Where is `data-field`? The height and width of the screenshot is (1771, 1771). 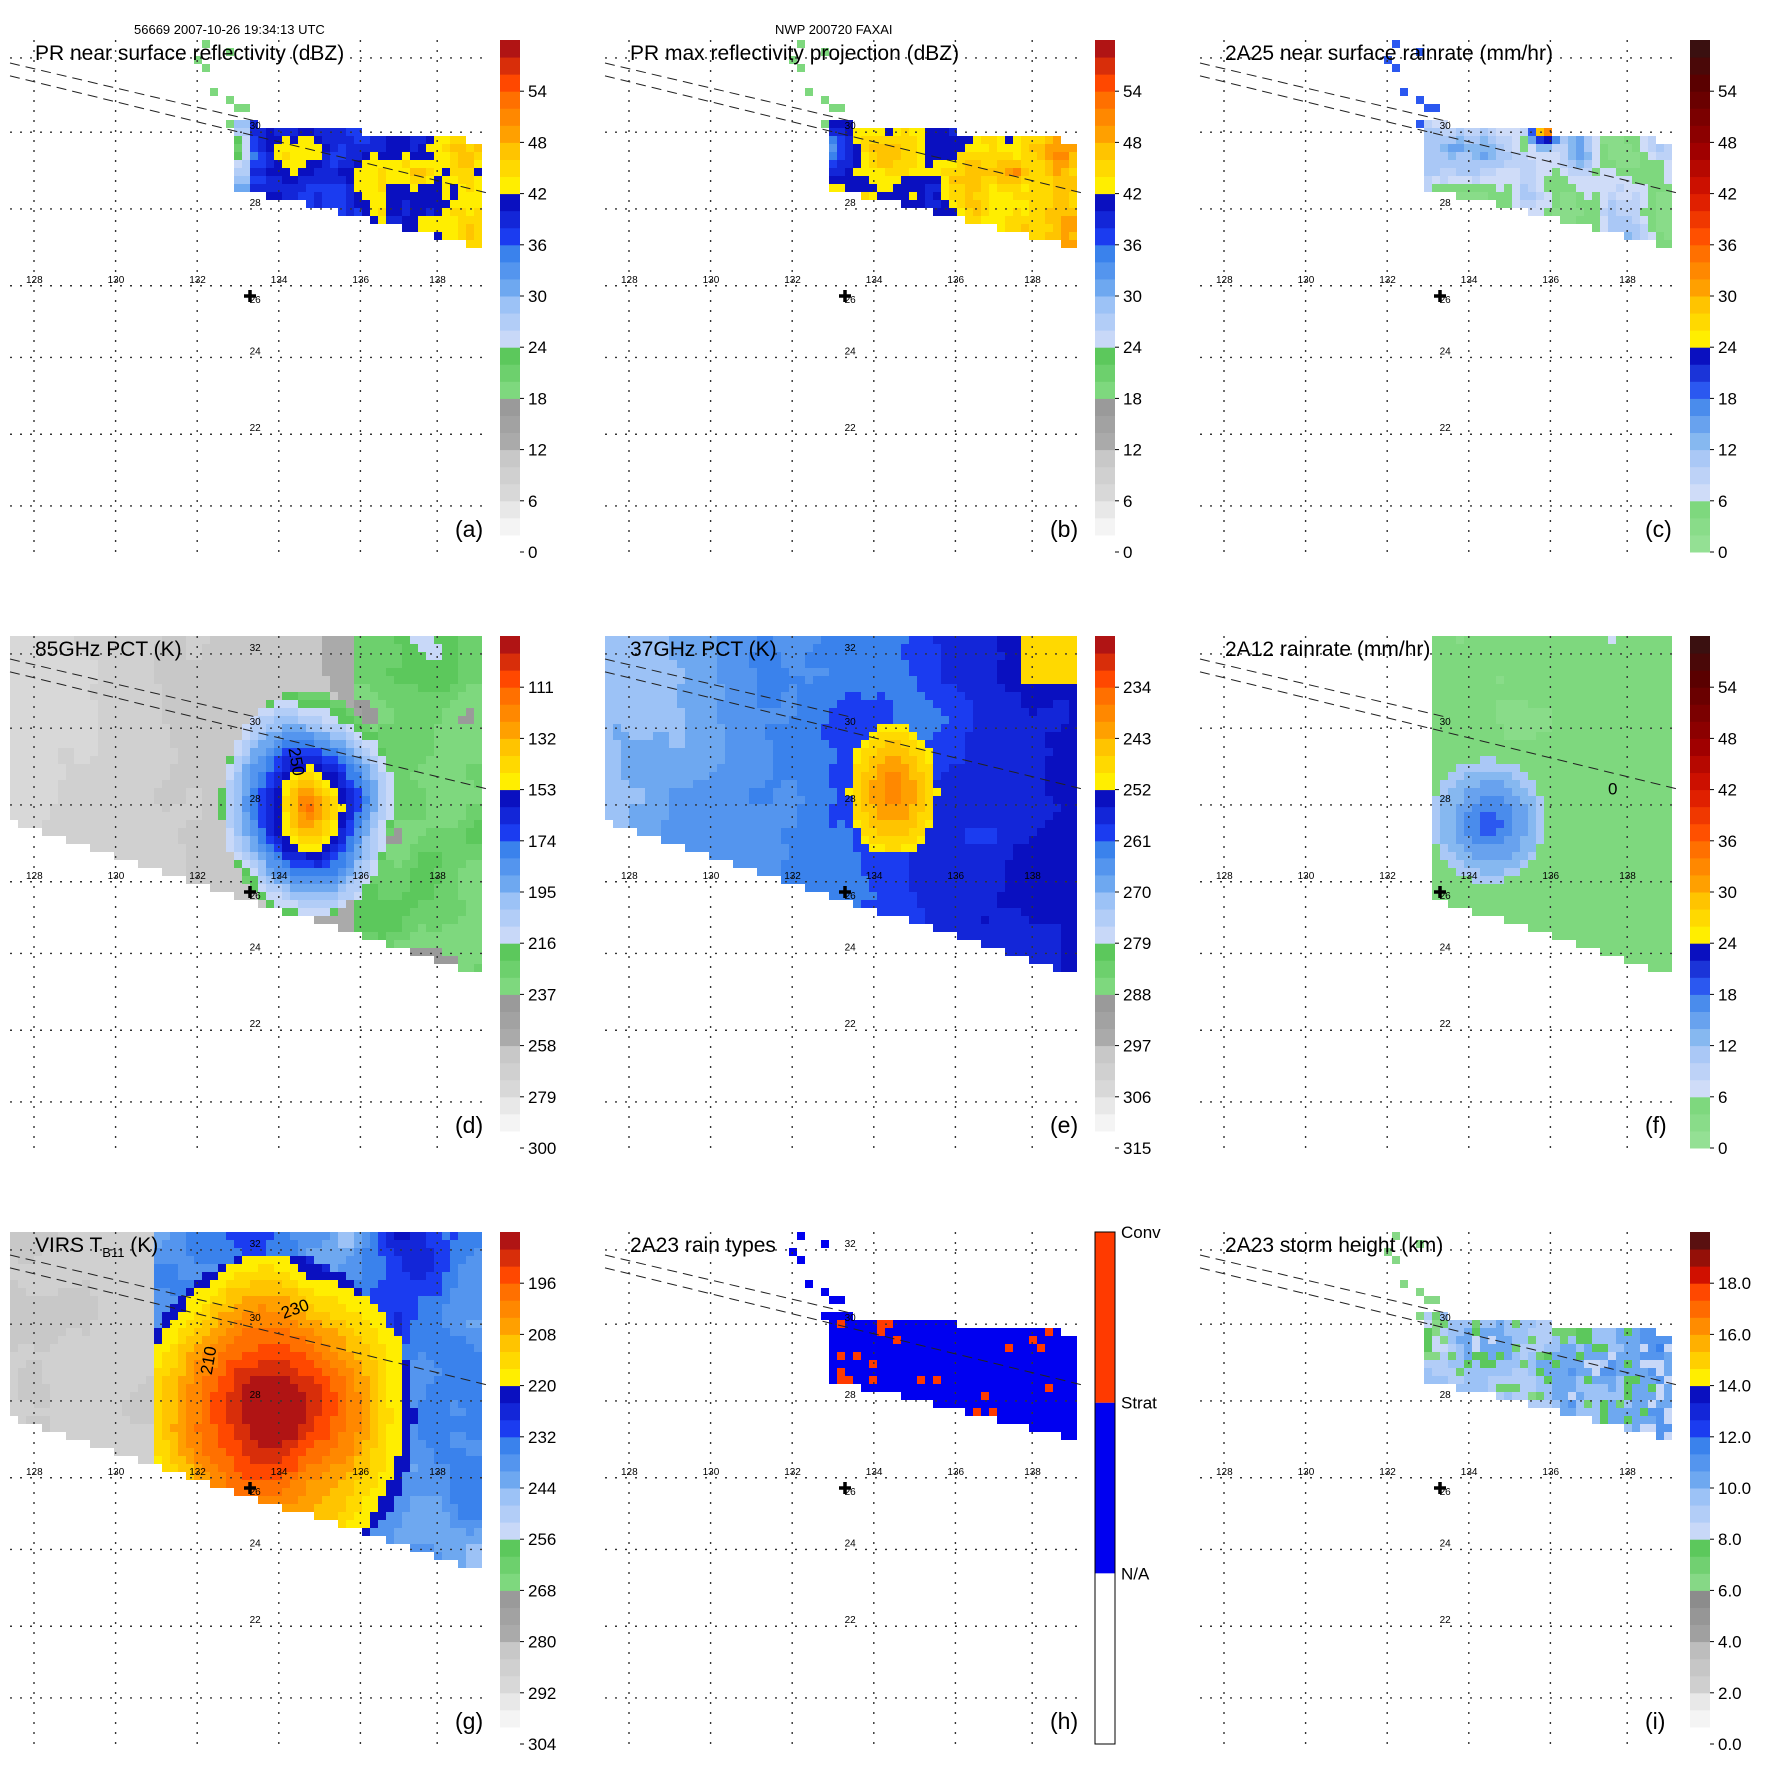
data-field is located at coordinates (933, 144).